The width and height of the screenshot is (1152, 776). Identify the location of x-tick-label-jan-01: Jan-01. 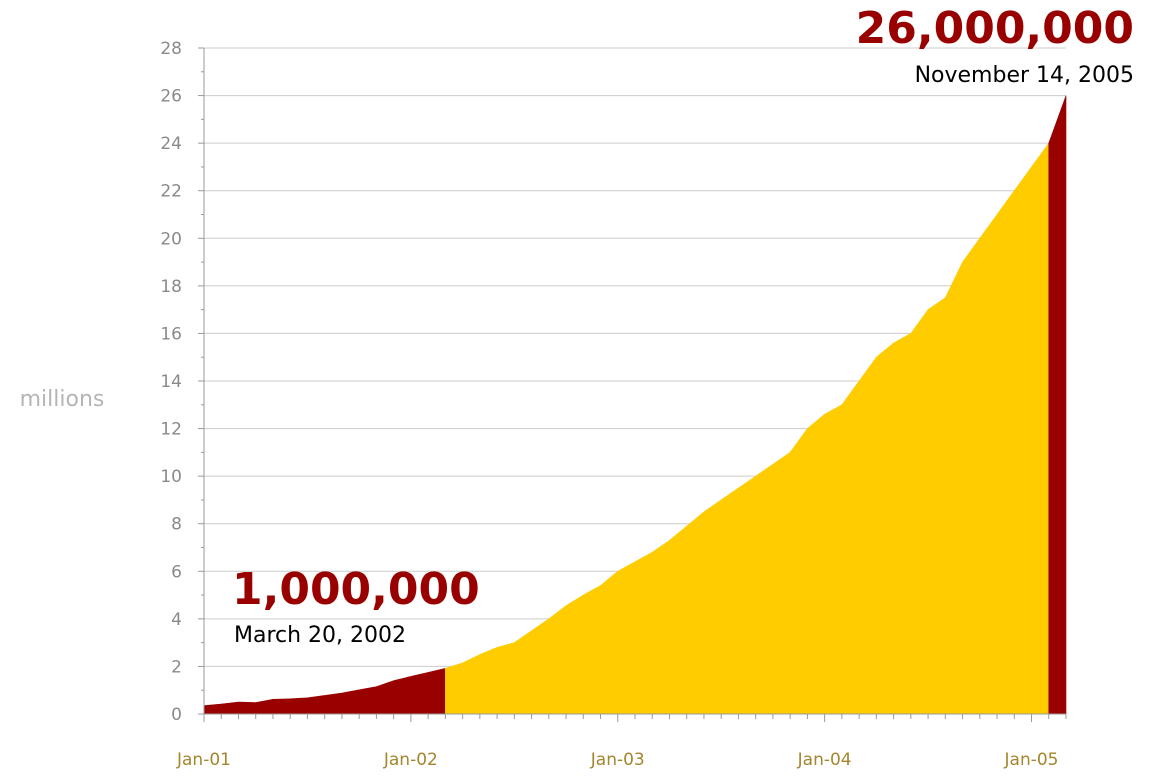
(203, 760).